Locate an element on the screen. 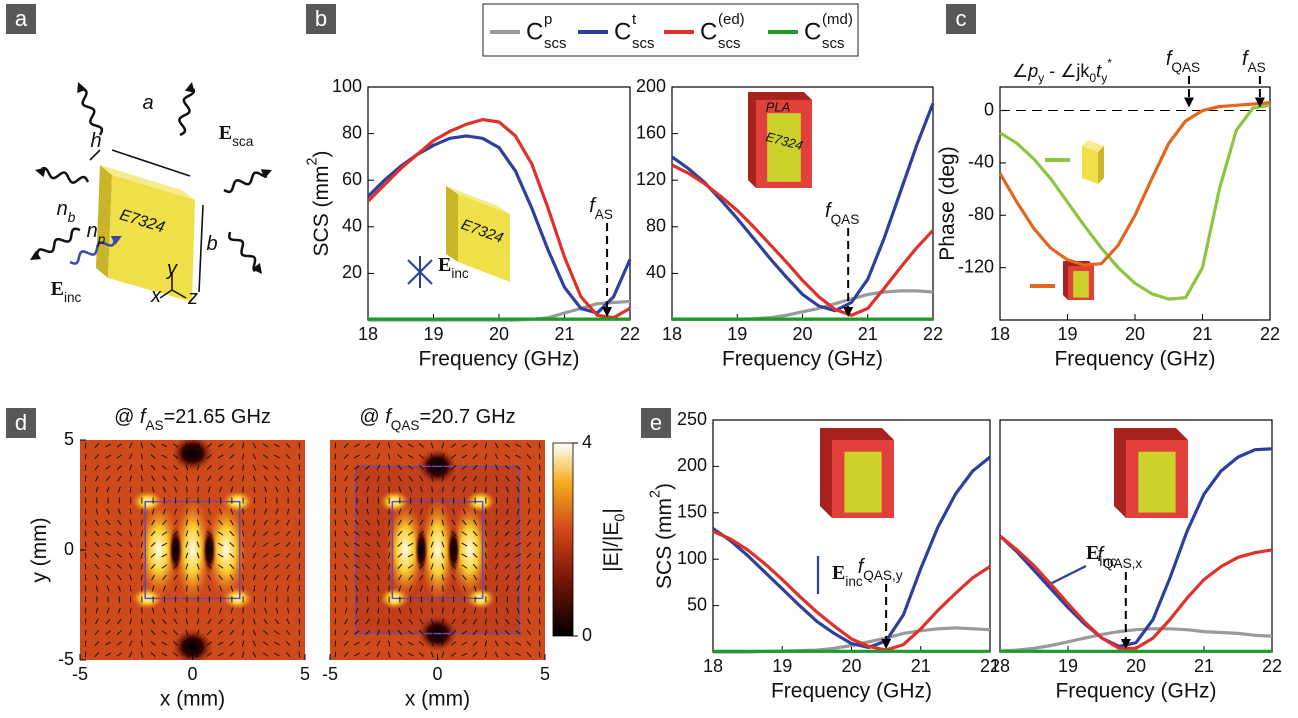  annotation-label: fQAS is located at coordinates (1183, 61).